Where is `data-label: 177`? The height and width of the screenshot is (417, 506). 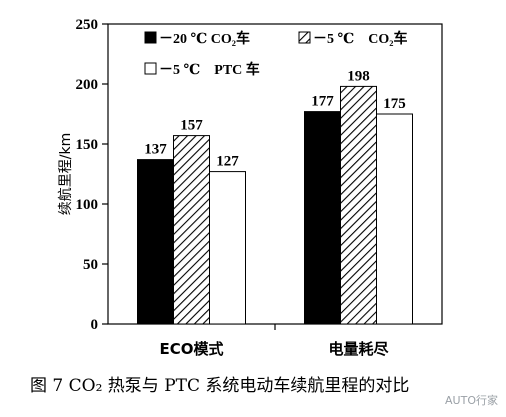 data-label: 177 is located at coordinates (322, 102).